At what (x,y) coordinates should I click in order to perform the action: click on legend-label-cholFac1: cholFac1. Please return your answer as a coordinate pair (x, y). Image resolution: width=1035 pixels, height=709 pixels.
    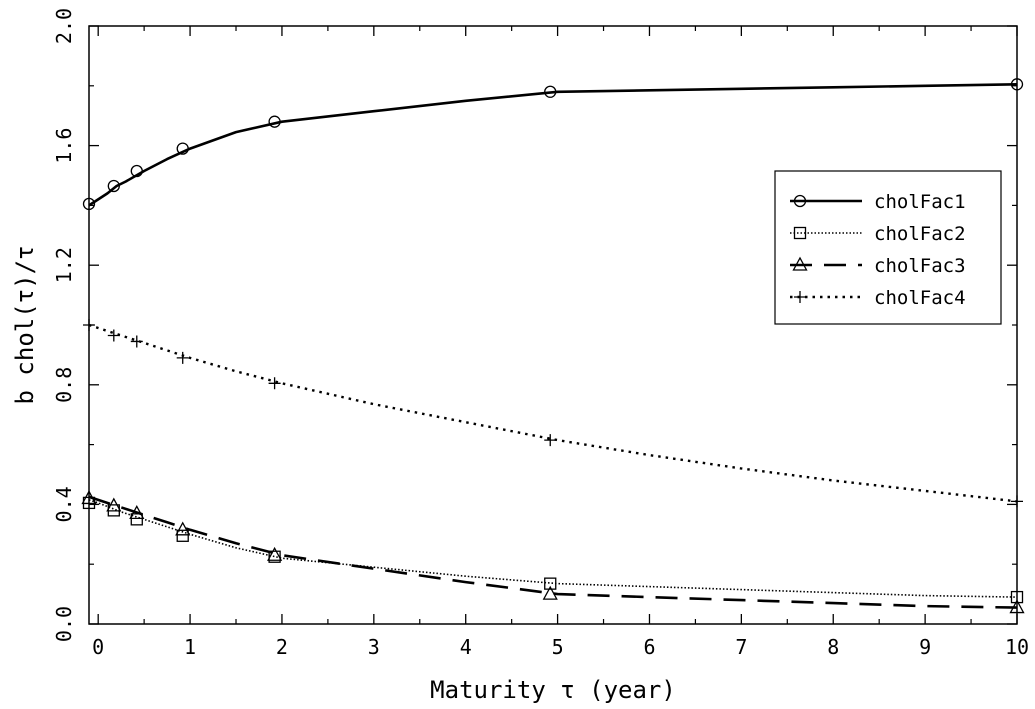
    Looking at the image, I should click on (920, 202).